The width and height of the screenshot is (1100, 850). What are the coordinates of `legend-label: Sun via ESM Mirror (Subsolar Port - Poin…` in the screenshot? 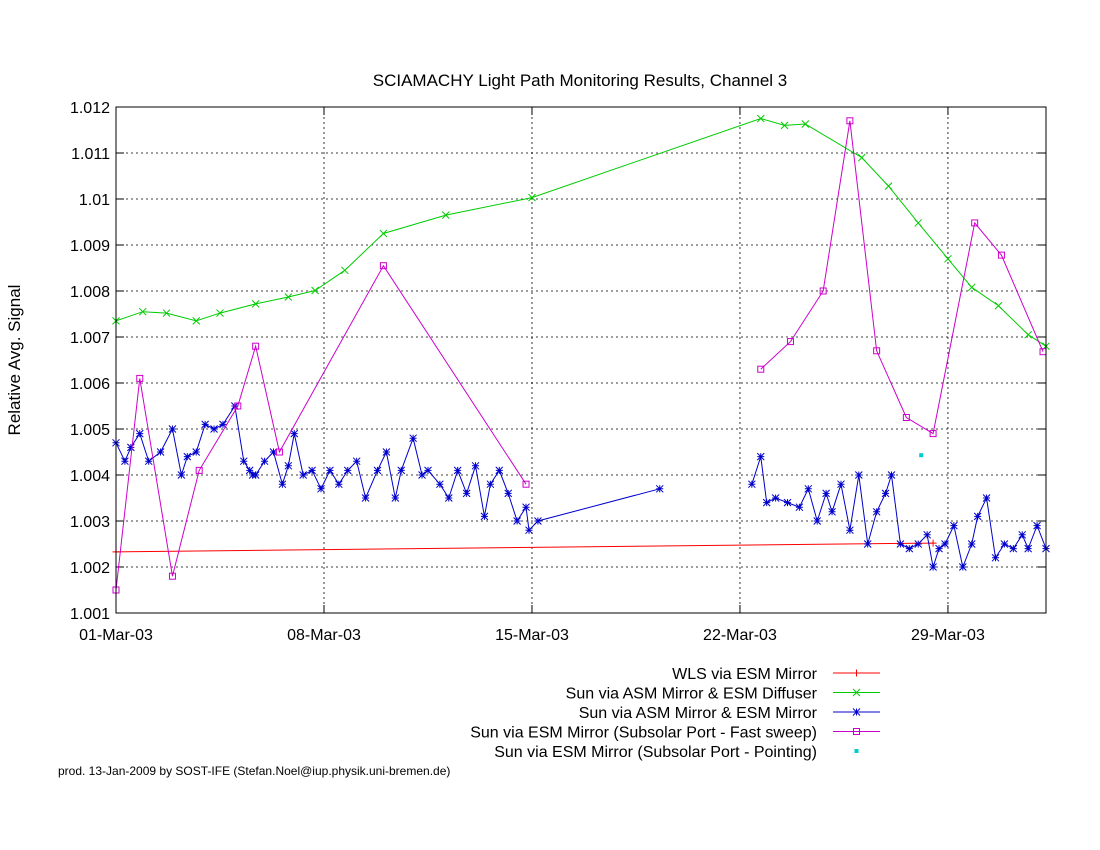 It's located at (655, 752).